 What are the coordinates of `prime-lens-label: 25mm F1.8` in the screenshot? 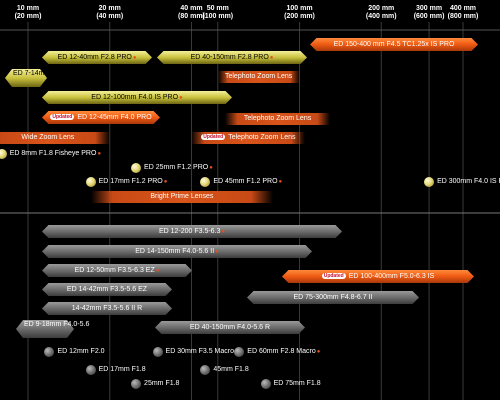 It's located at (162, 383).